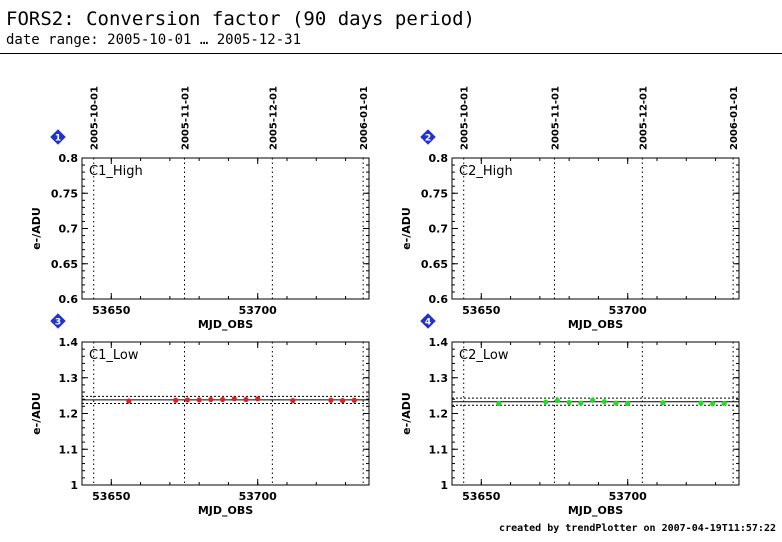  Describe the element at coordinates (486, 171) in the screenshot. I see `panel-label: C2_High` at that location.